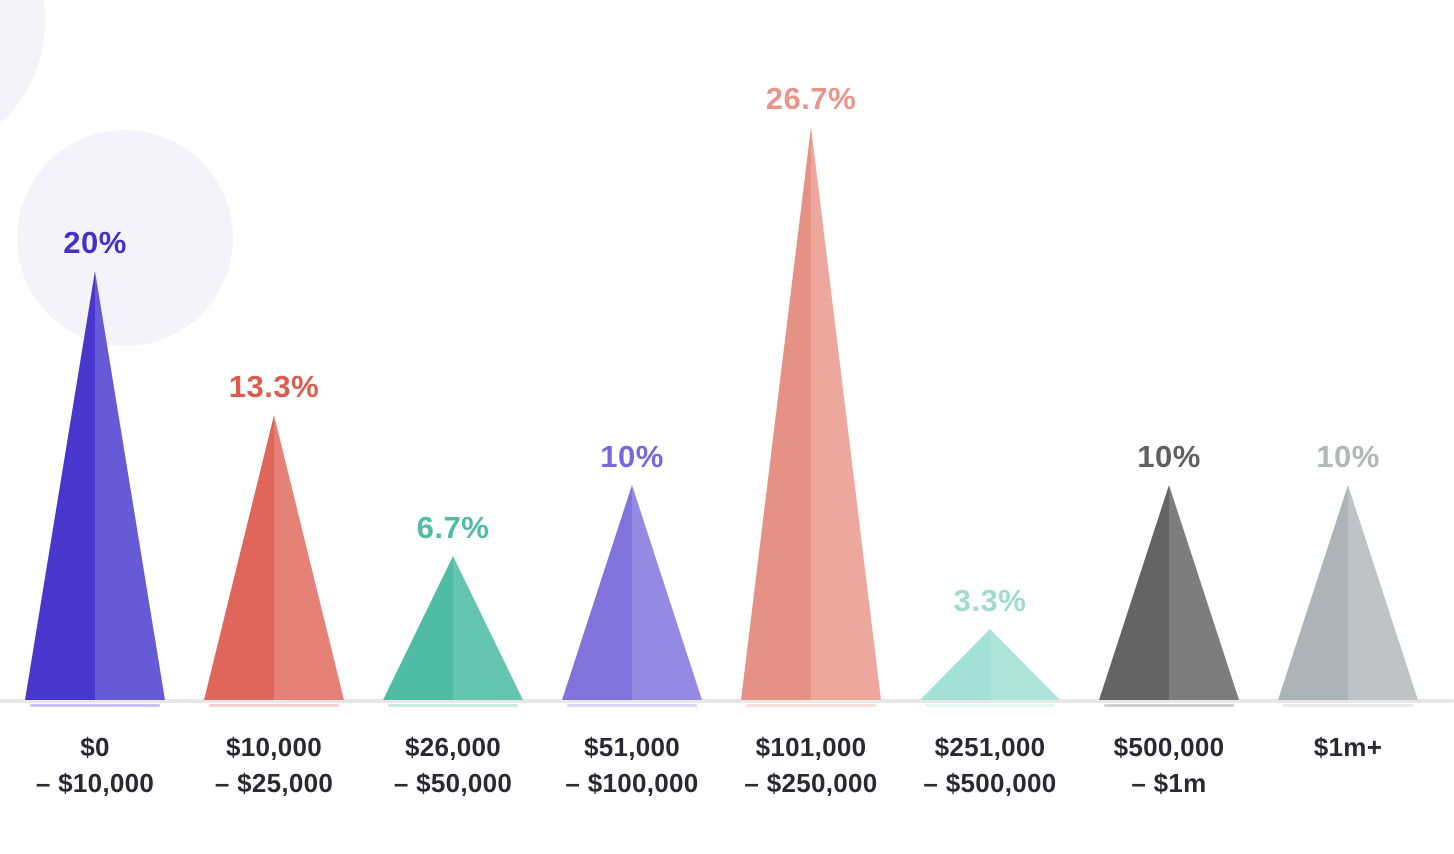 This screenshot has height=854, width=1454. Describe the element at coordinates (453, 765) in the screenshot. I see `category-label: $26,000 – $50,000` at that location.